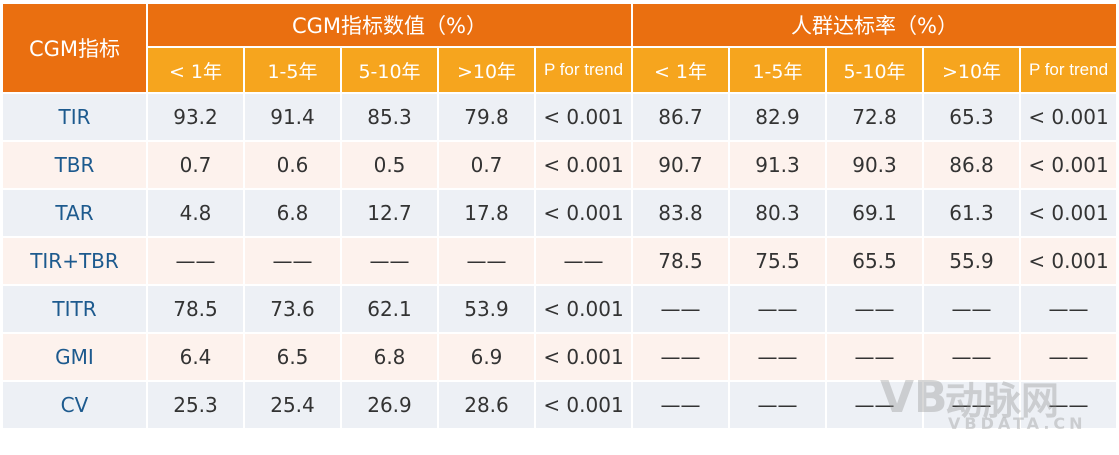 This screenshot has width=1119, height=455. I want to click on cell: 83.8, so click(680, 213).